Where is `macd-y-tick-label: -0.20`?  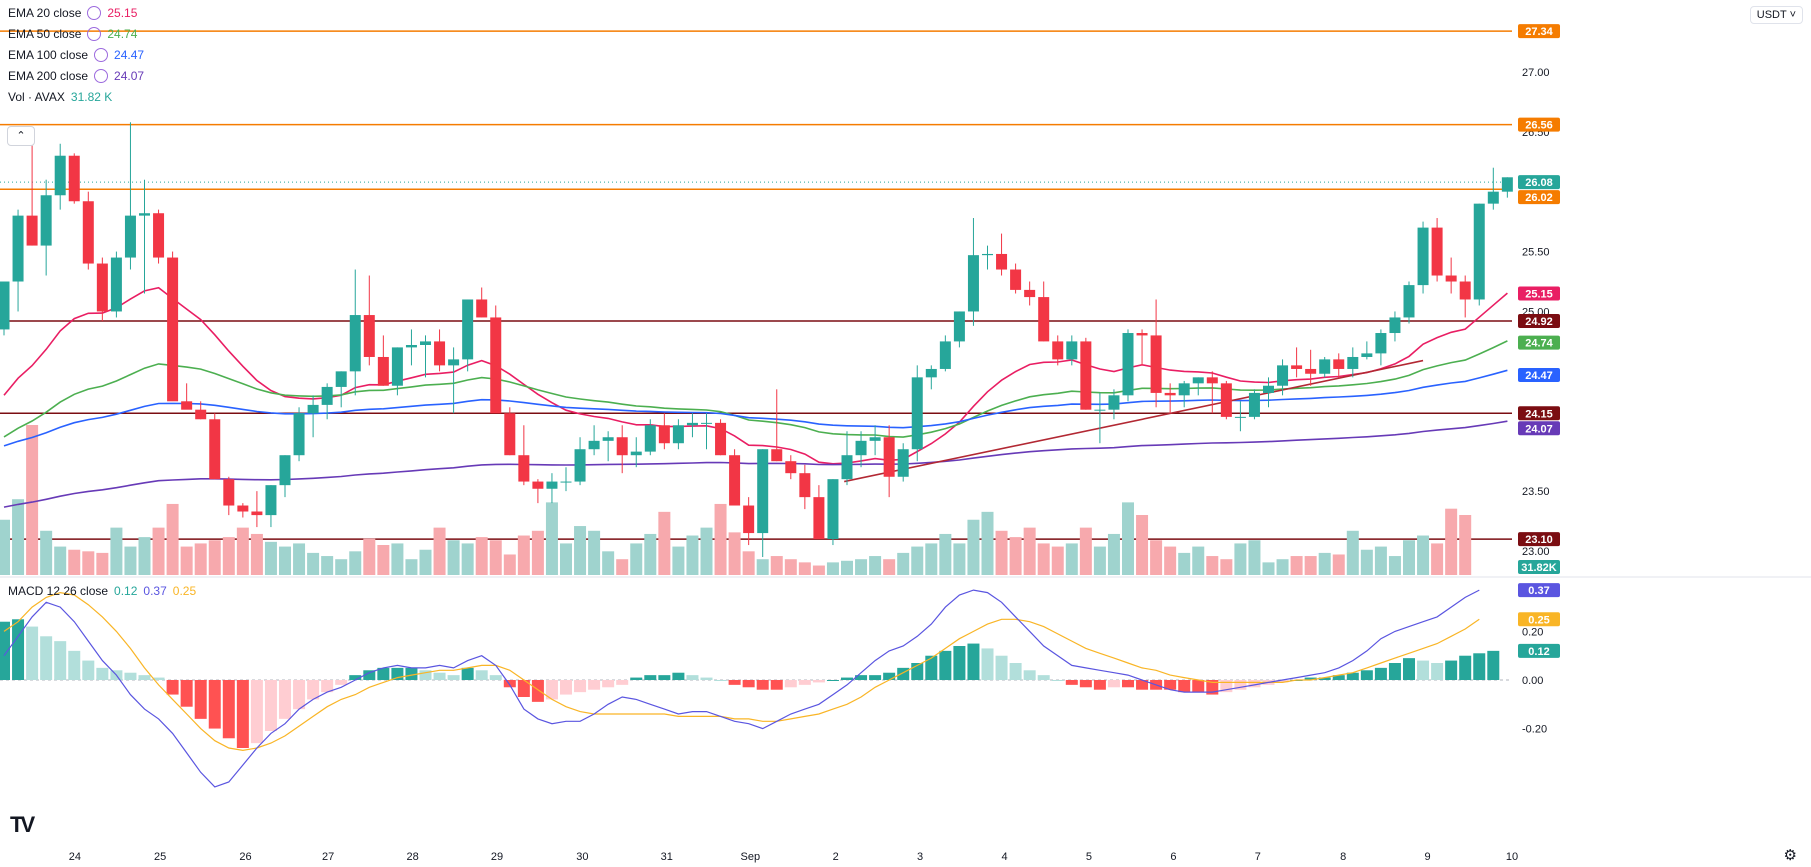 macd-y-tick-label: -0.20 is located at coordinates (1534, 730).